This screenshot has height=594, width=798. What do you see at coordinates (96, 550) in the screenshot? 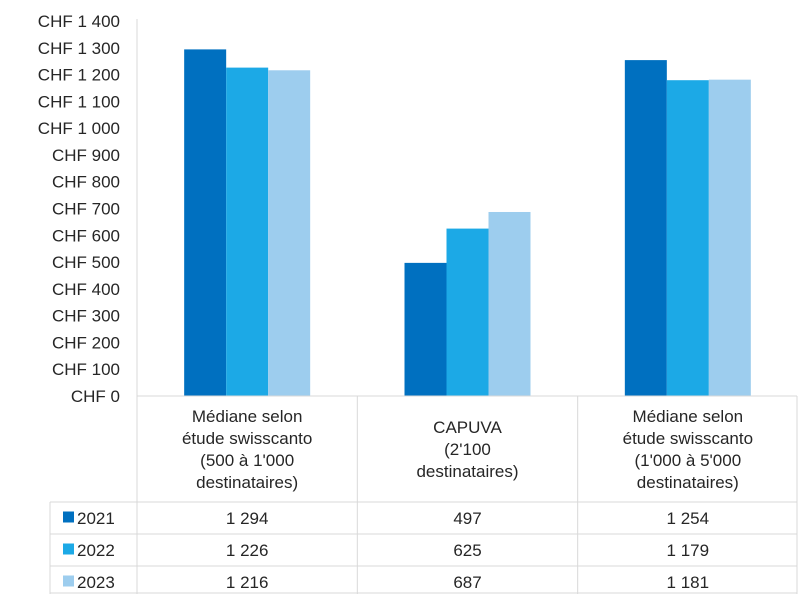
I see `legend-label-2022: 2022` at bounding box center [96, 550].